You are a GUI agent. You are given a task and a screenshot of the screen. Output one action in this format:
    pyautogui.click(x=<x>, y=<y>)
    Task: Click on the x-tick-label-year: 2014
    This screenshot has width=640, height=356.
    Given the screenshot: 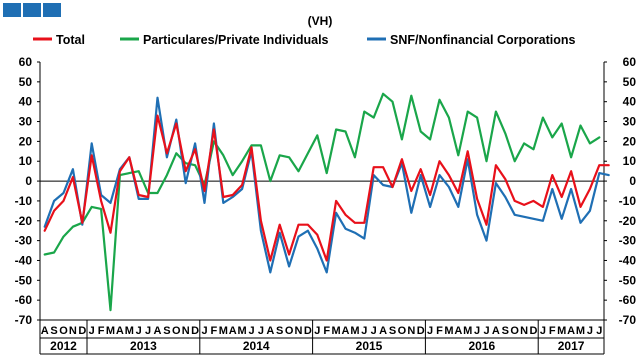 What is the action you would take?
    pyautogui.click(x=256, y=346)
    